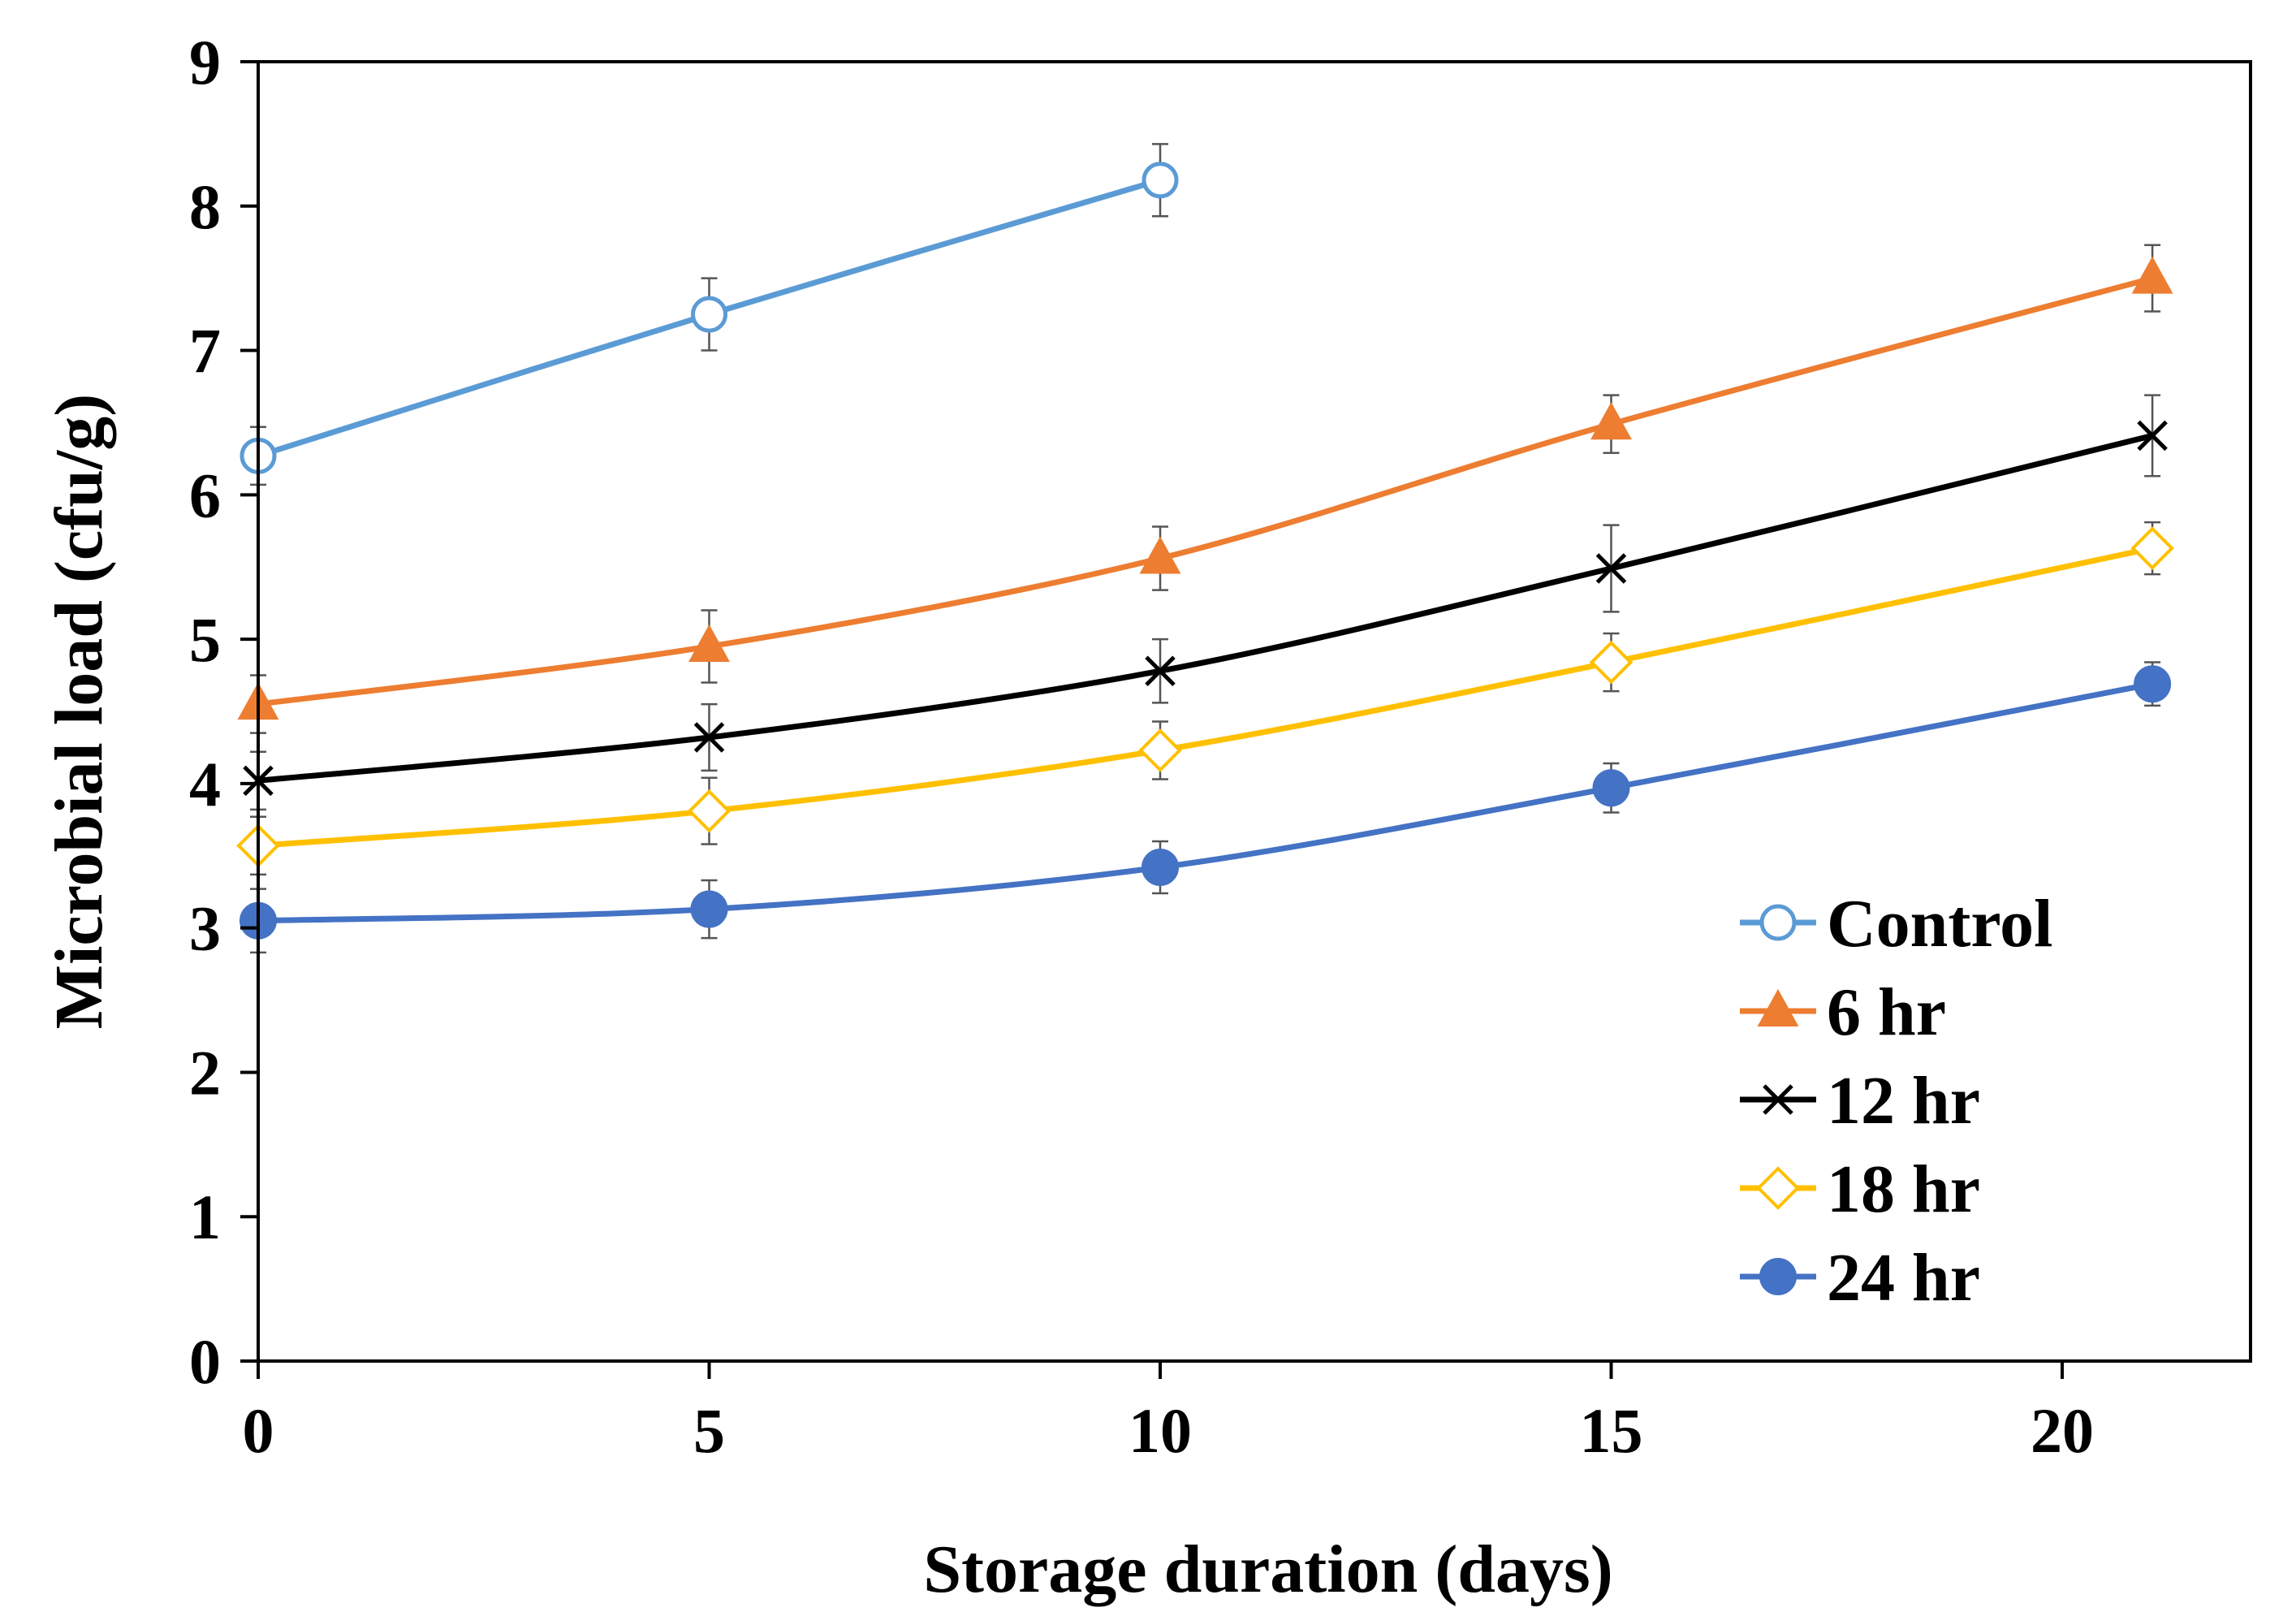 This screenshot has height=1612, width=2296. What do you see at coordinates (1268, 1570) in the screenshot?
I see `x-axis-title: Storage duration (days)` at bounding box center [1268, 1570].